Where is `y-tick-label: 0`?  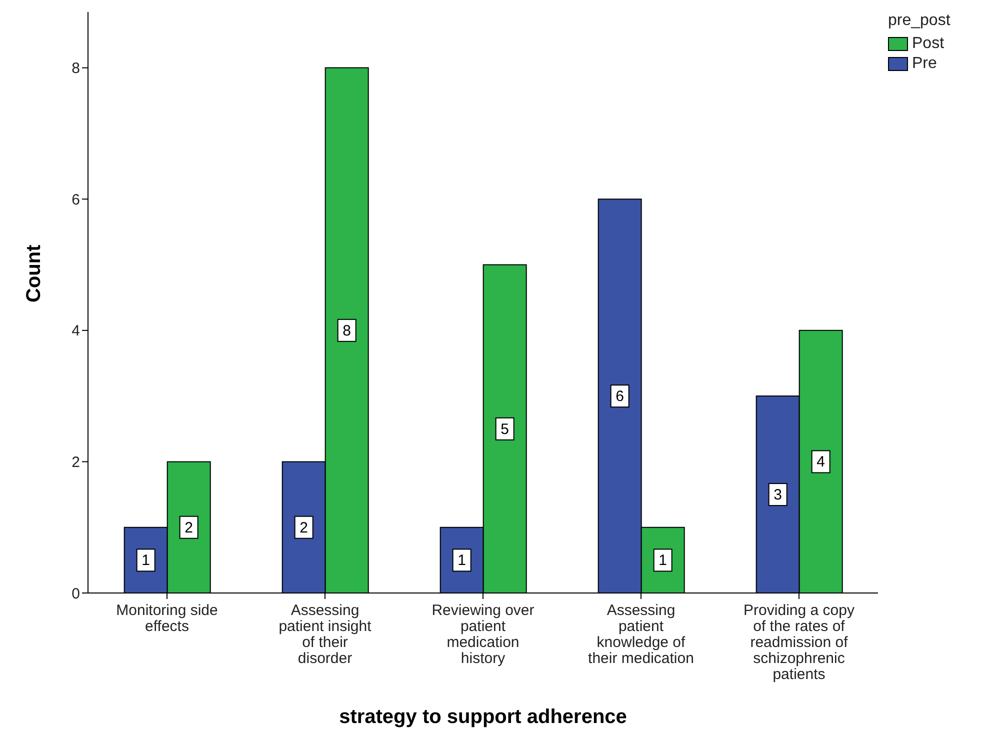 y-tick-label: 0 is located at coordinates (76, 593).